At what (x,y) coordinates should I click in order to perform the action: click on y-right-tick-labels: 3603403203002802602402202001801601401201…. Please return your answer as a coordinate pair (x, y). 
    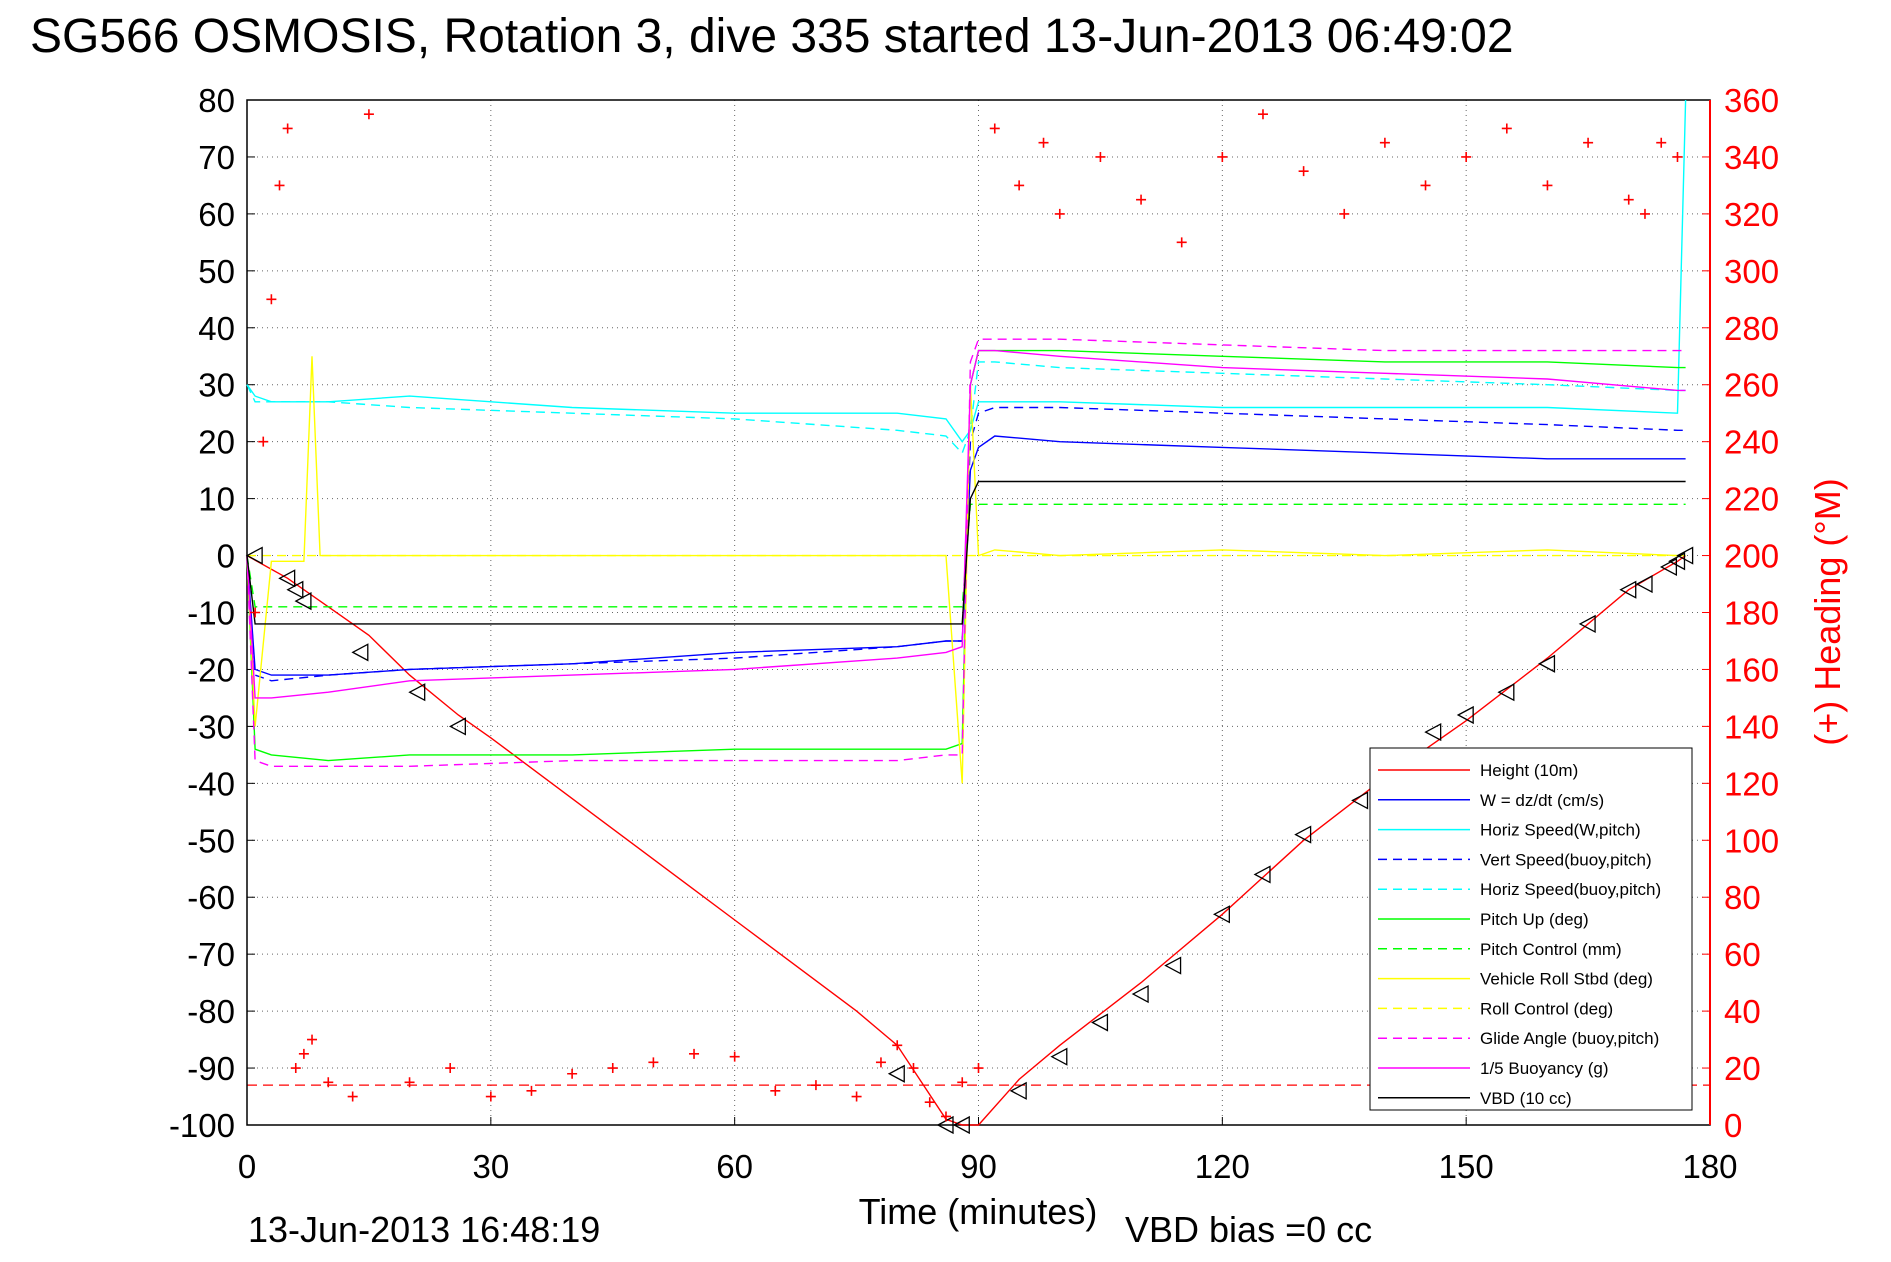
    Looking at the image, I should click on (1751, 613).